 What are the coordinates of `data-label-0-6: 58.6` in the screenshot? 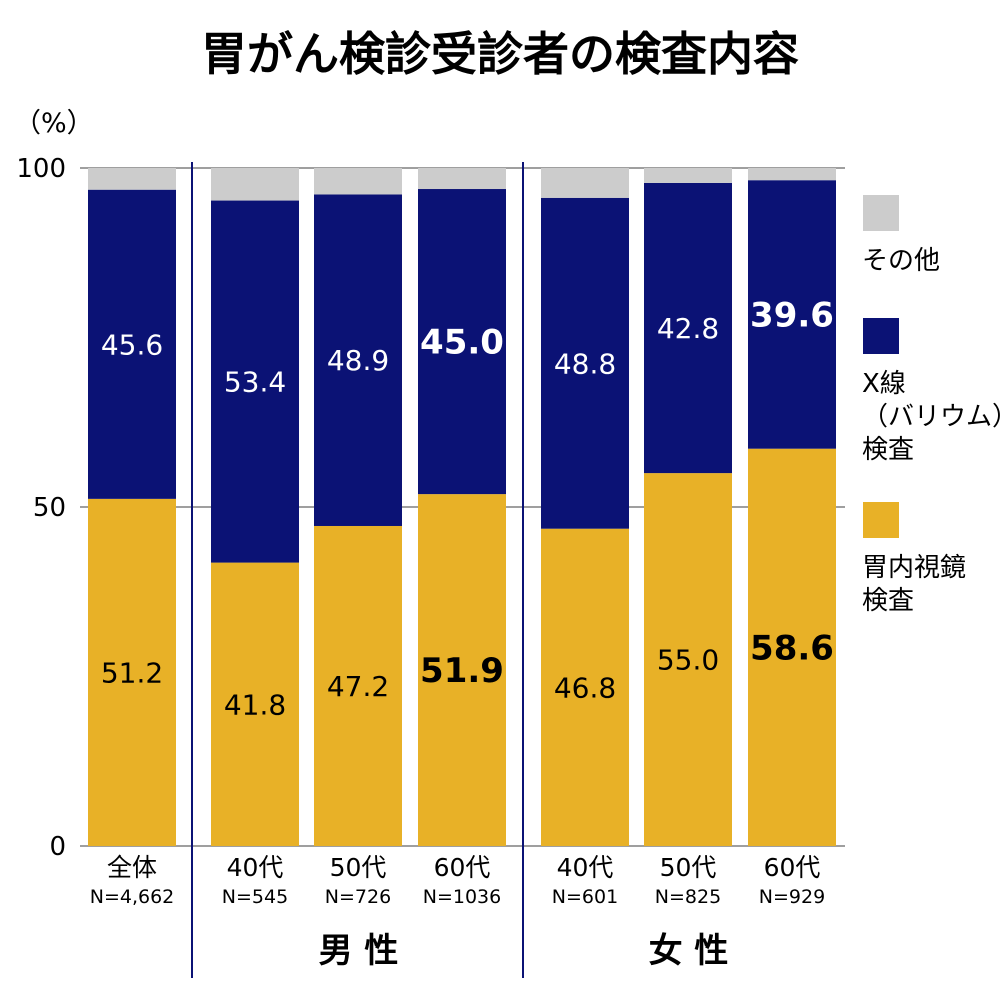 It's located at (792, 648).